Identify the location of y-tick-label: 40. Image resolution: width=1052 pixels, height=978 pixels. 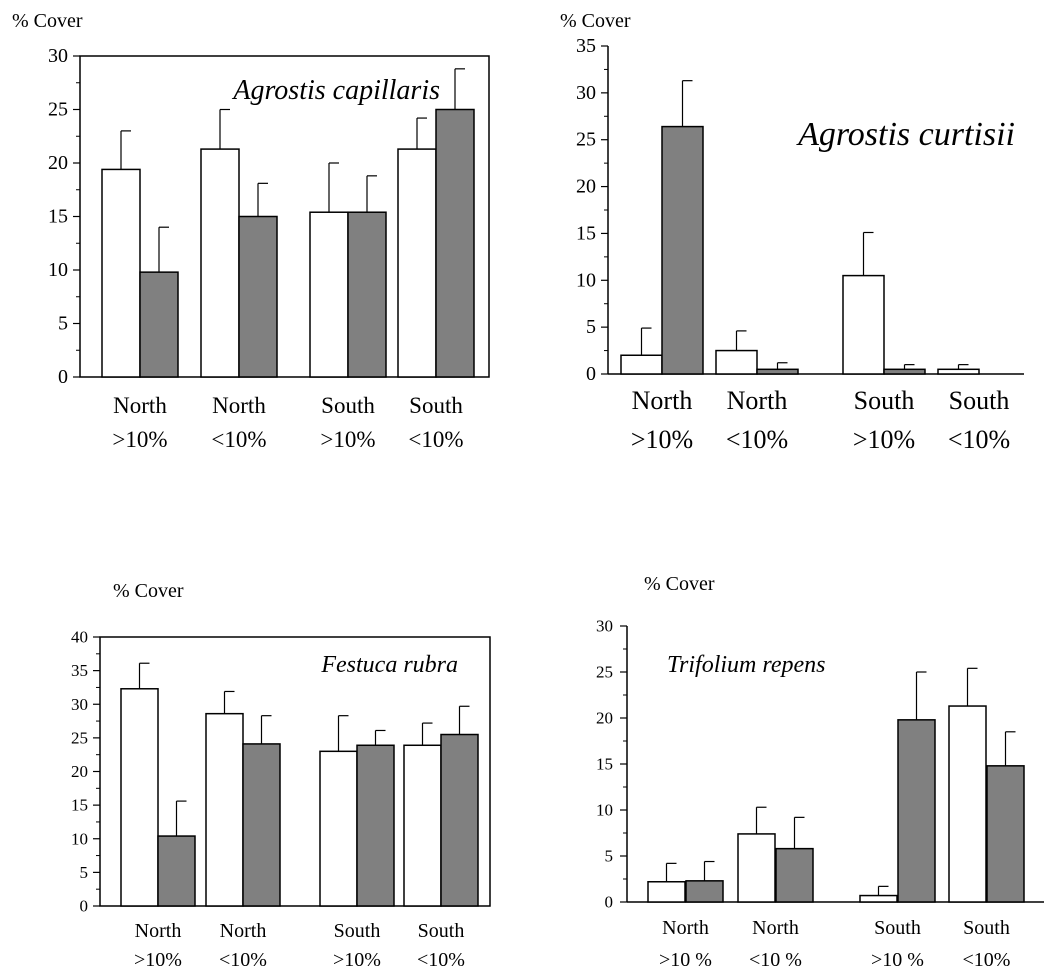
(79, 637).